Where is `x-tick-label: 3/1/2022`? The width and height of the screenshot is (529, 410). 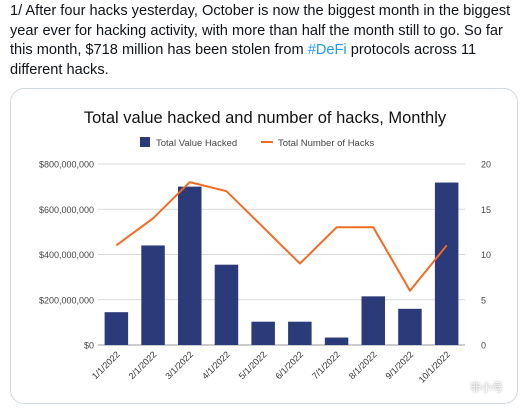
x-tick-label: 3/1/2022 is located at coordinates (179, 365).